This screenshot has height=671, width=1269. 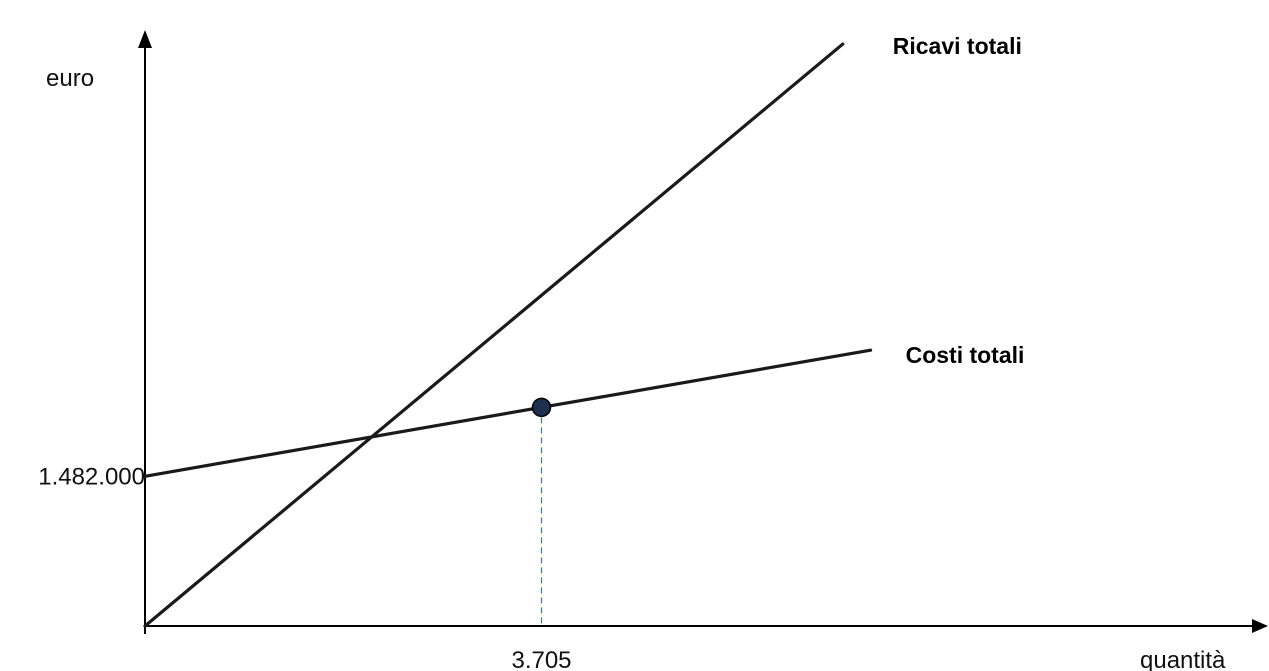 What do you see at coordinates (508, 413) in the screenshot?
I see `series-line-costi-totali` at bounding box center [508, 413].